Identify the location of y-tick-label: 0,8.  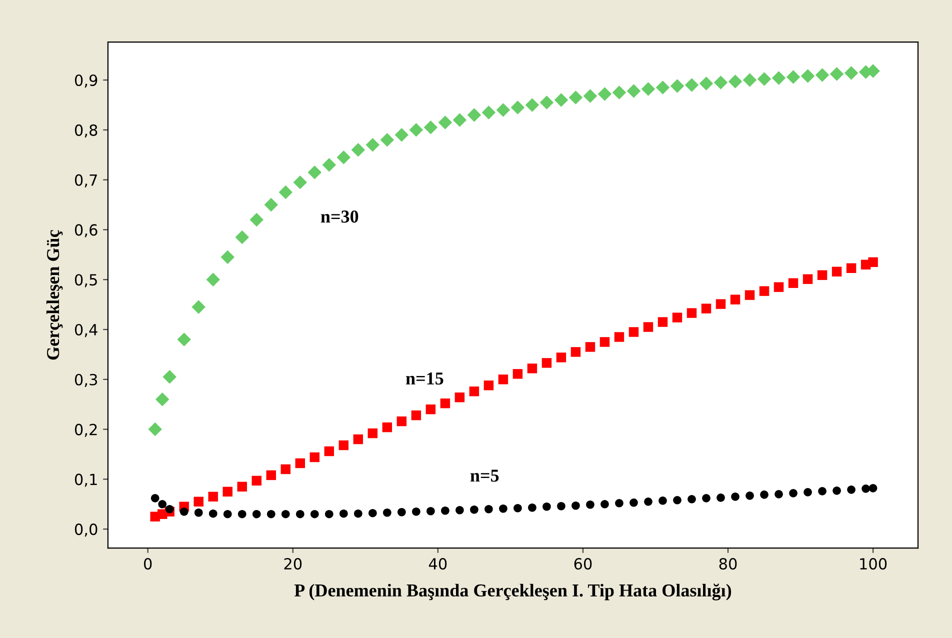
(86, 131).